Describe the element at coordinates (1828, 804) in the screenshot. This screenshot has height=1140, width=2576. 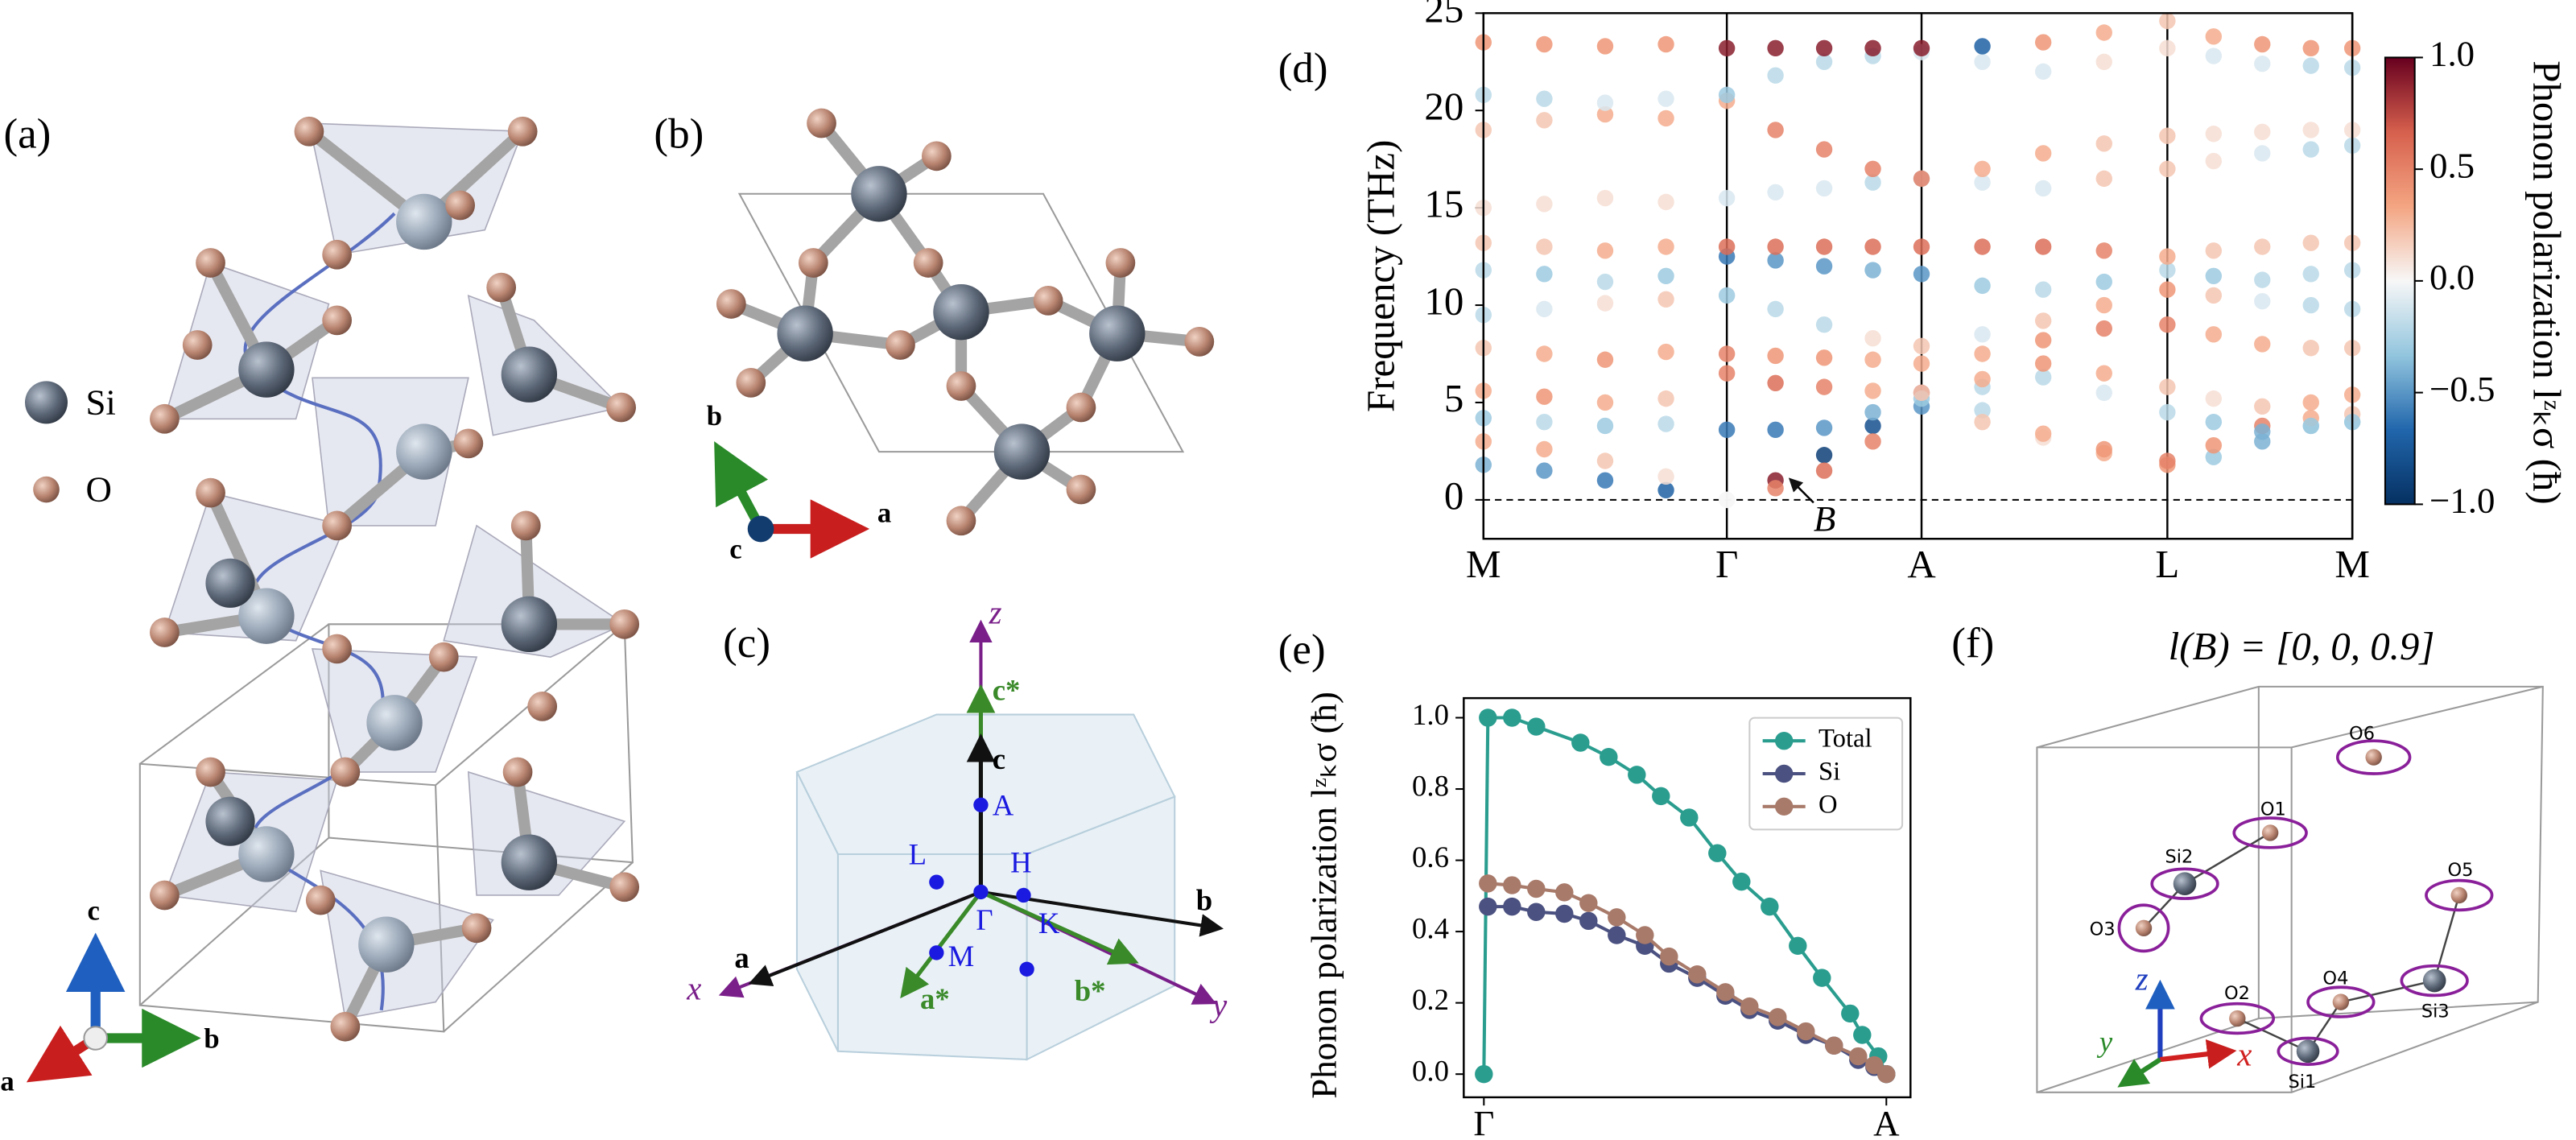
I see `legend-label: O` at that location.